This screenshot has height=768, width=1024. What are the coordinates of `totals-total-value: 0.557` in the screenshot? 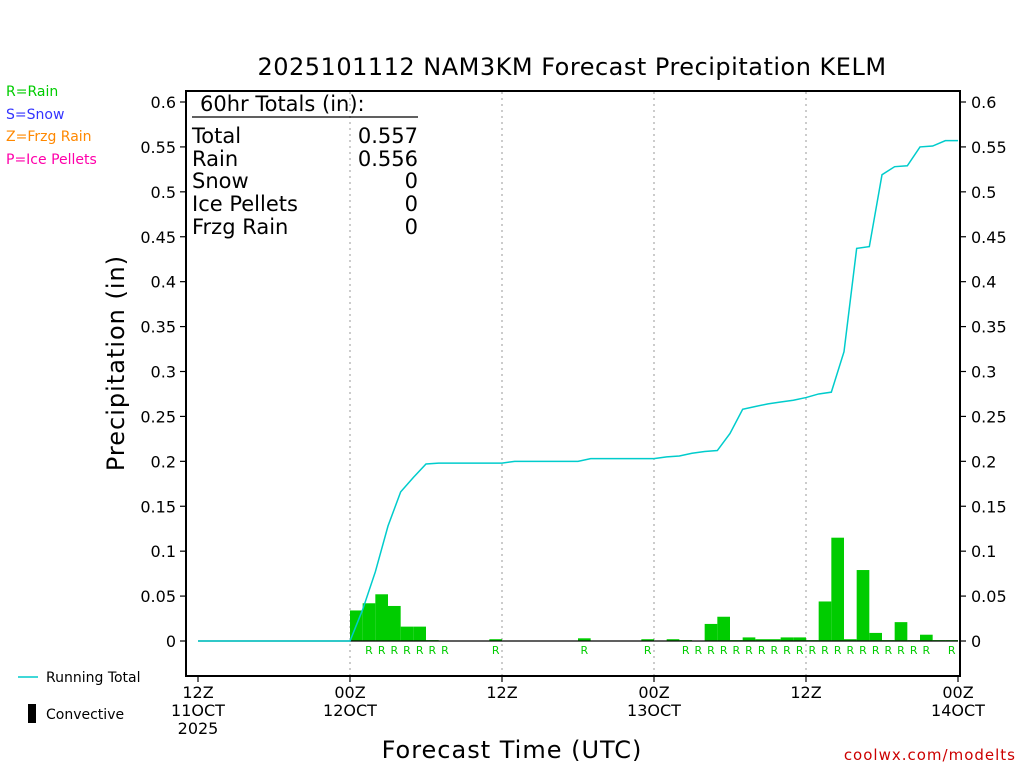 It's located at (388, 136).